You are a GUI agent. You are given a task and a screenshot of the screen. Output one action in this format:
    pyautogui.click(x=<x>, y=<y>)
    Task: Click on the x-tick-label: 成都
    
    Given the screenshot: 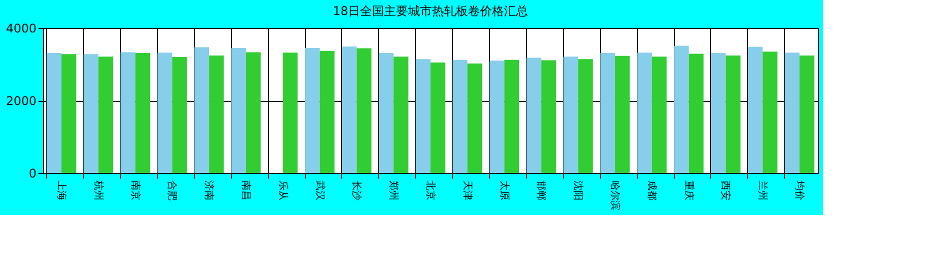 What is the action you would take?
    pyautogui.click(x=652, y=190)
    